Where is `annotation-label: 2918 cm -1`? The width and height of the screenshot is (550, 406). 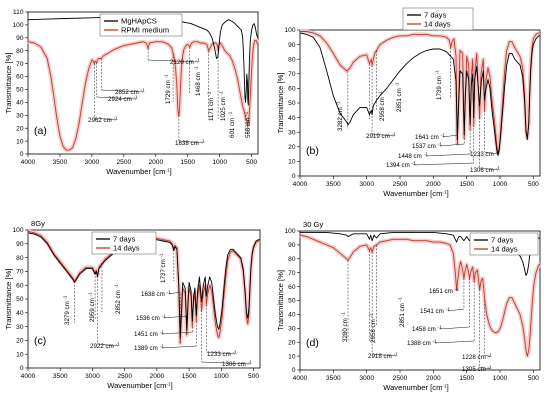
annotation-label: 2918 cm -1 is located at coordinates (383, 355).